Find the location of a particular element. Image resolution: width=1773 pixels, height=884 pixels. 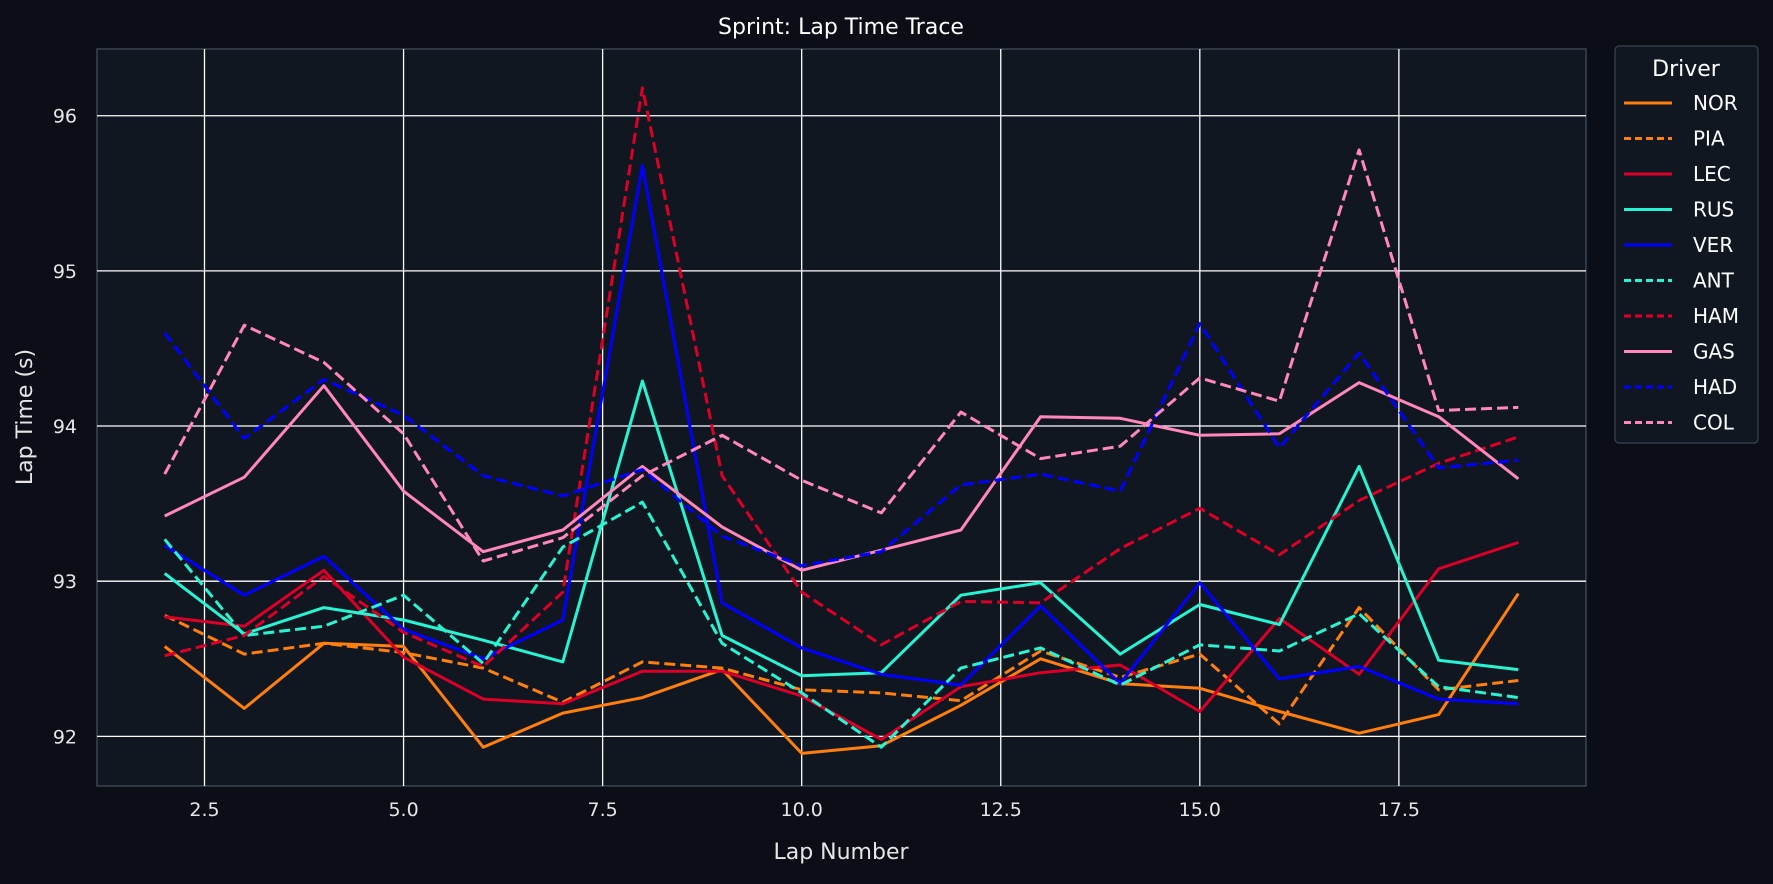

legend-label: HAD is located at coordinates (1715, 387).